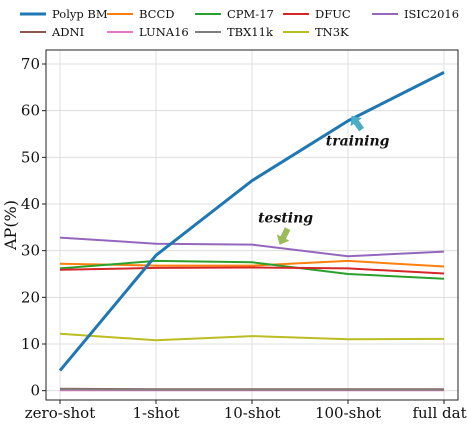  What do you see at coordinates (252, 247) in the screenshot?
I see `series-line-isic2016` at bounding box center [252, 247].